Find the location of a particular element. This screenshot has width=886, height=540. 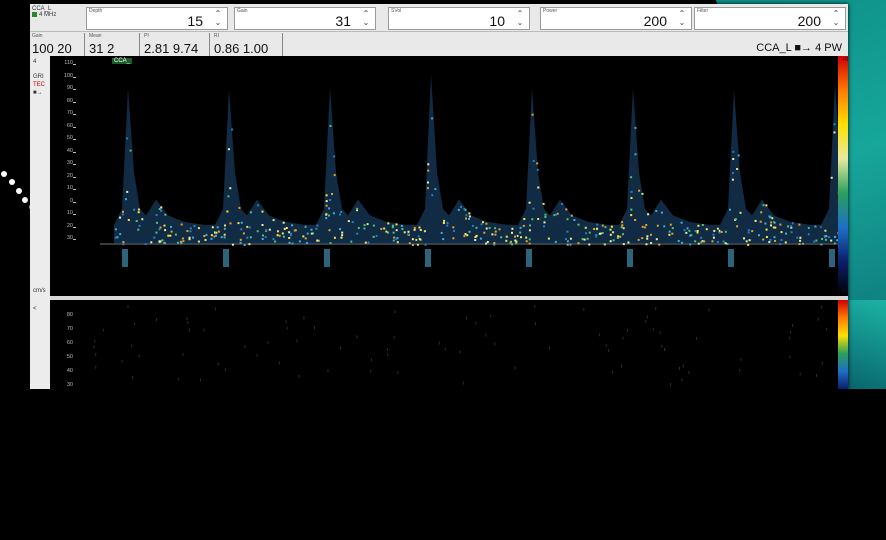

collapse-icon: < is located at coordinates (35, 309).